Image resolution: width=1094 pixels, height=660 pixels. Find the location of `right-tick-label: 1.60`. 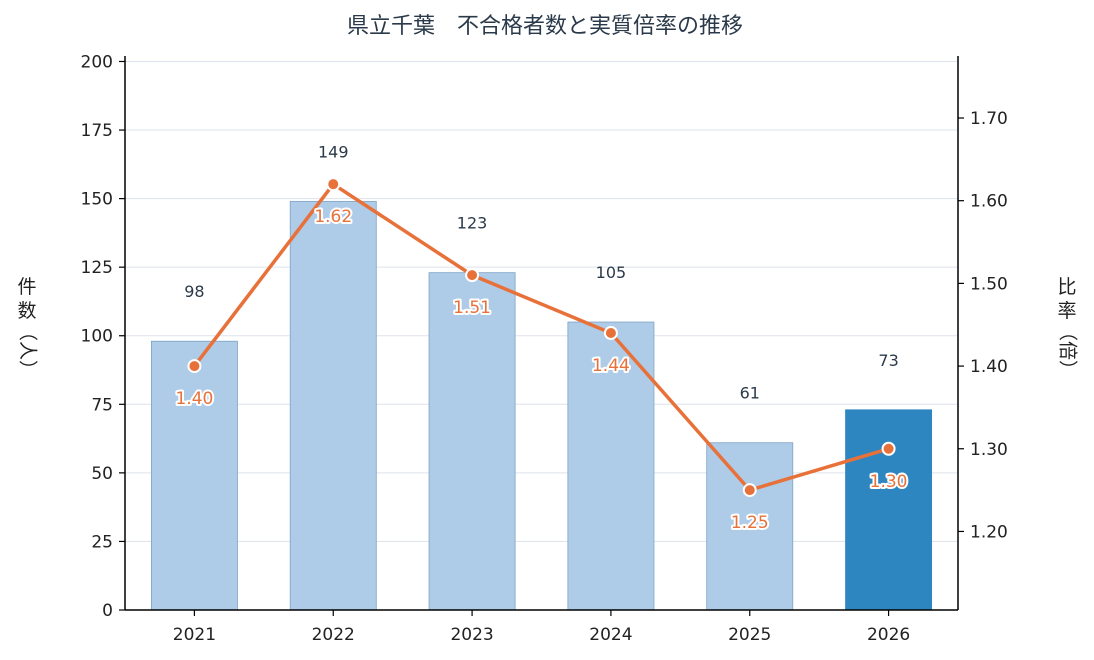

right-tick-label: 1.60 is located at coordinates (989, 202).